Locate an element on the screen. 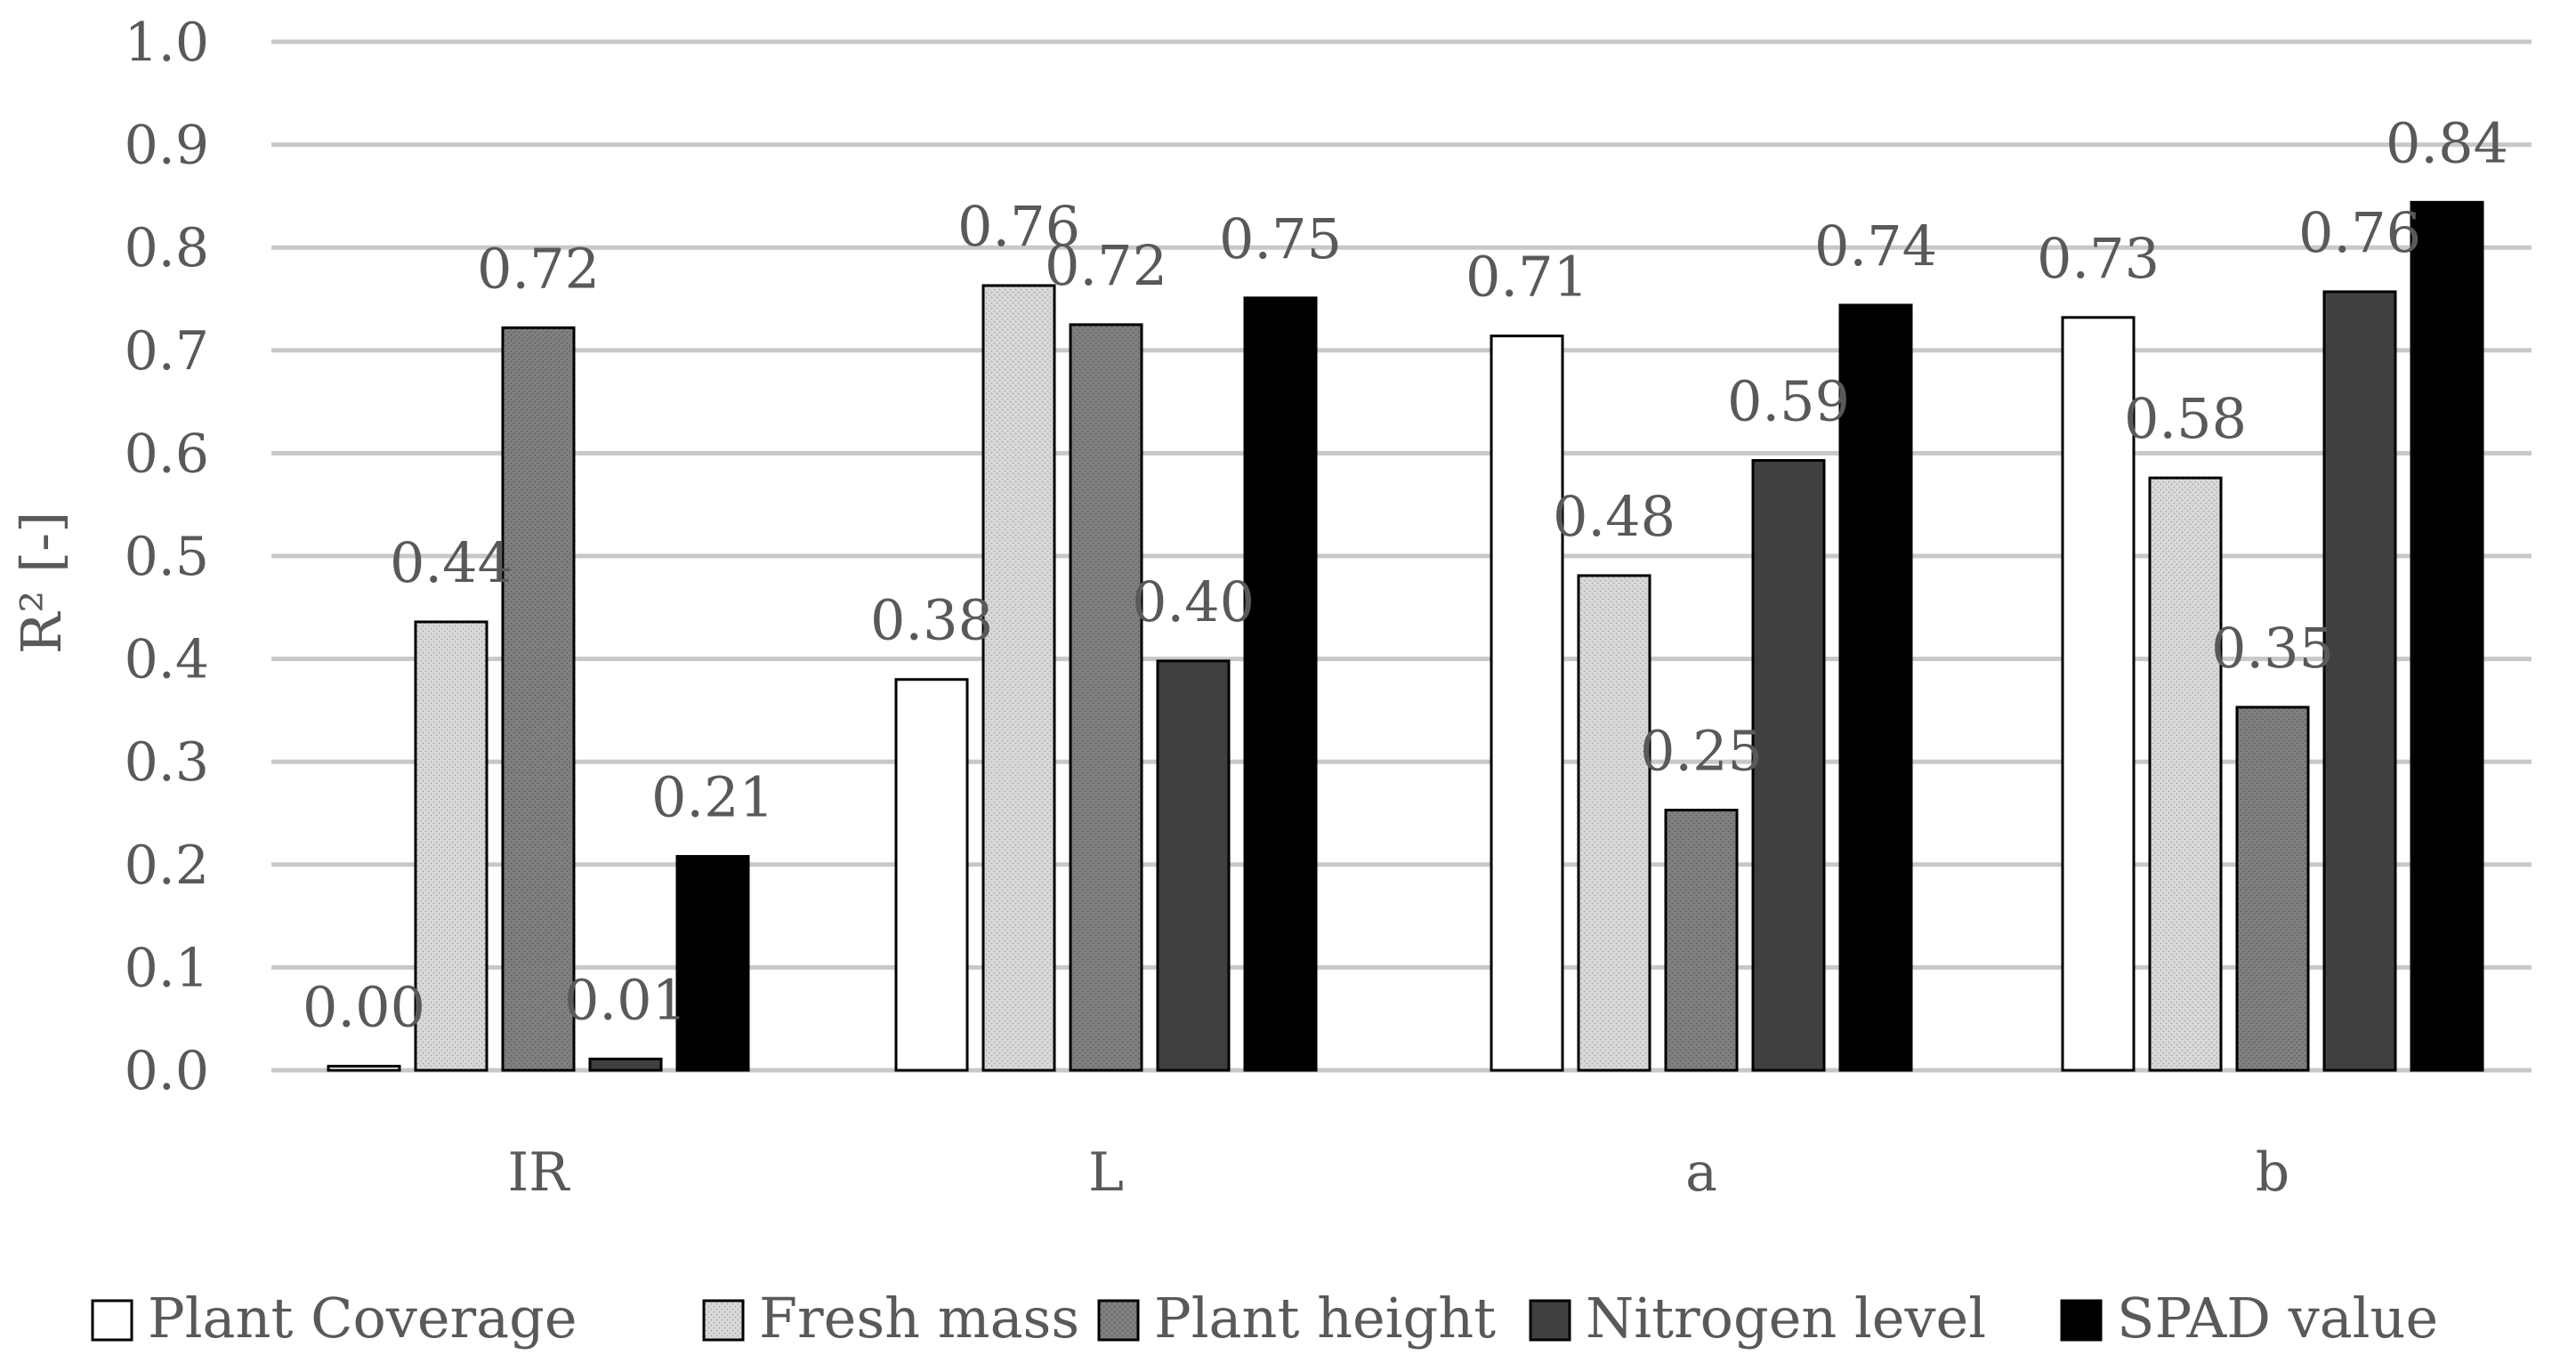 This screenshot has height=1371, width=2576. bar-spad-value-l is located at coordinates (1280, 684).